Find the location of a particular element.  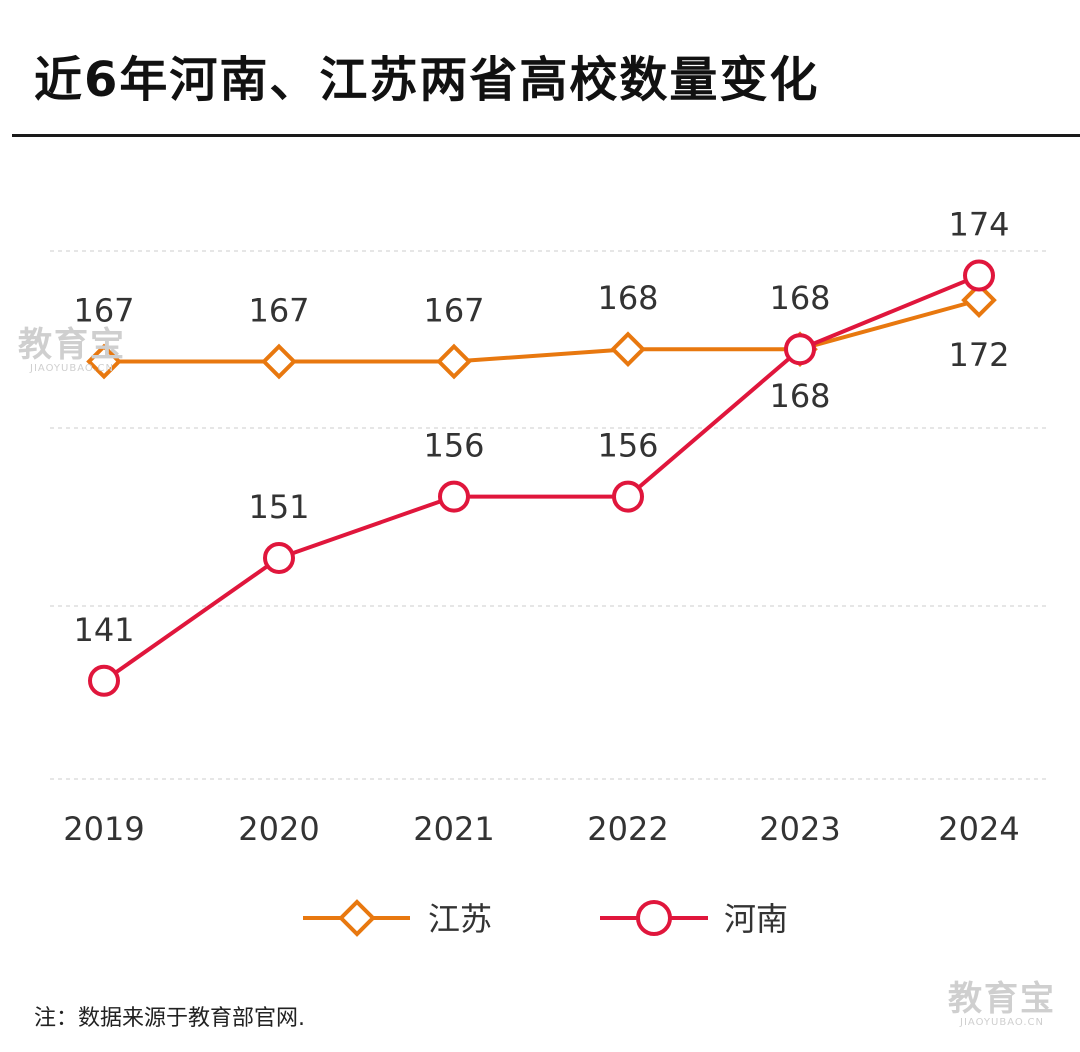

legend-label-henan: 河南 is located at coordinates (756, 919).